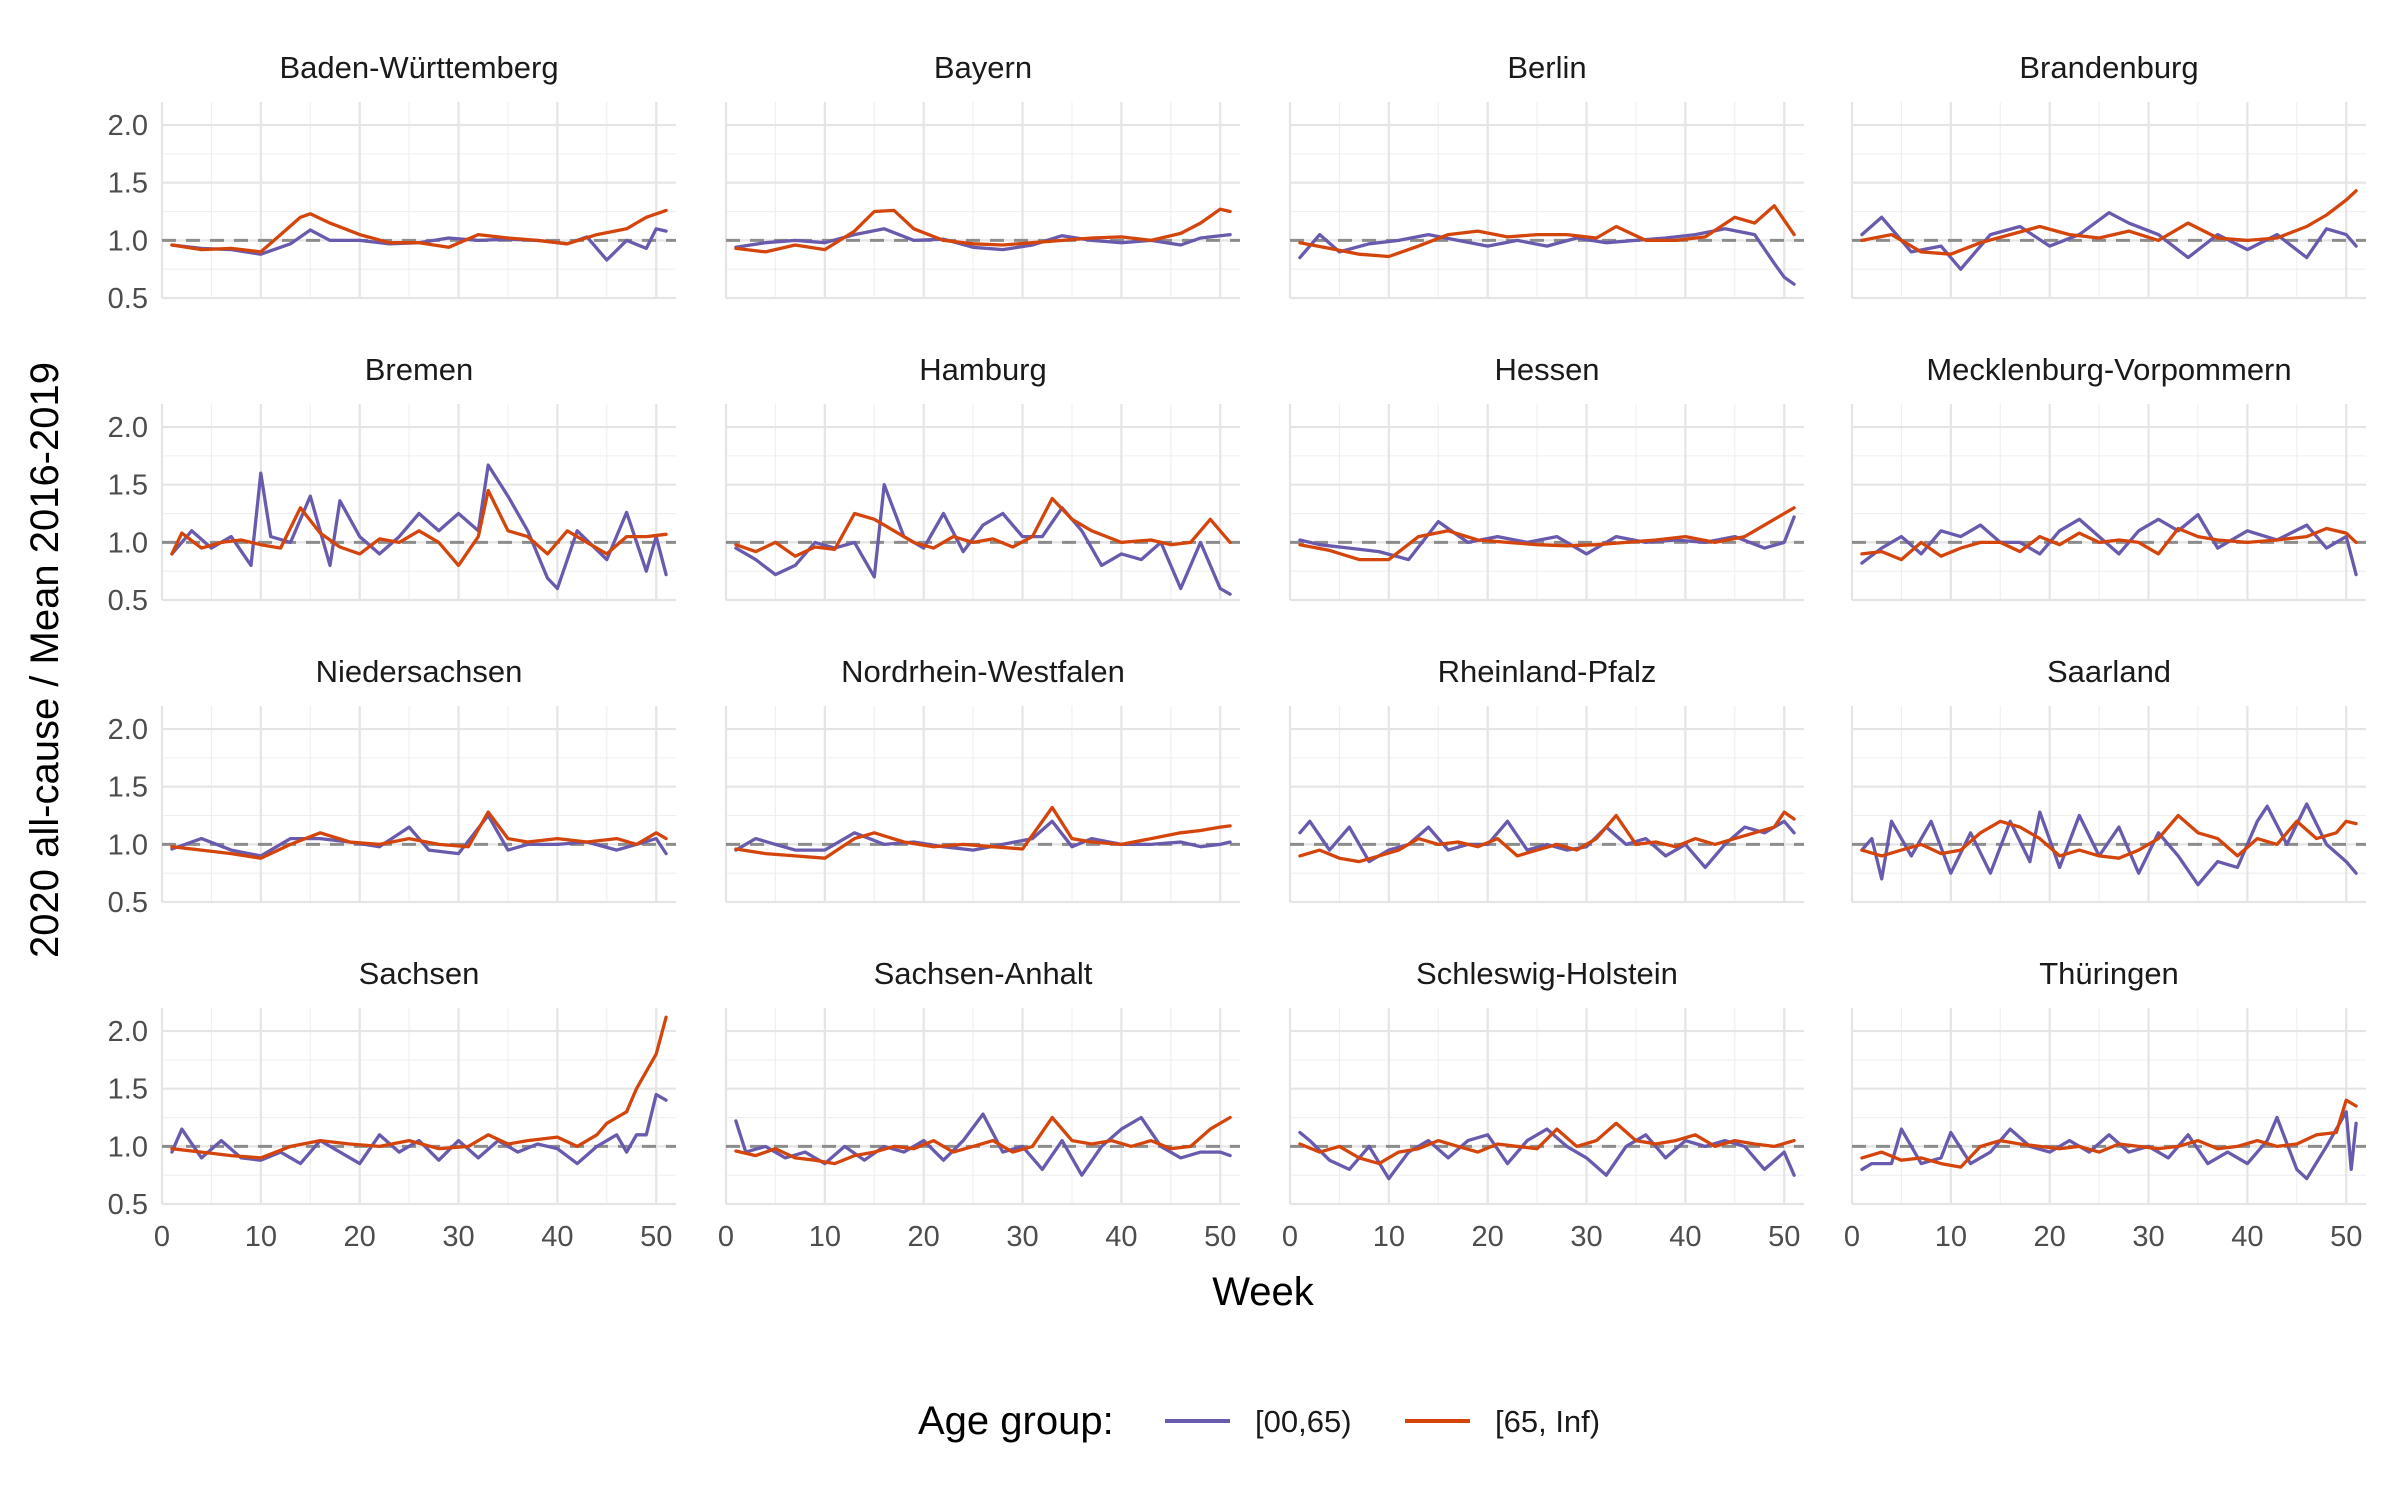 This screenshot has width=2400, height=1500. What do you see at coordinates (982, 175) in the screenshot?
I see `panel-bayern: Bayern` at bounding box center [982, 175].